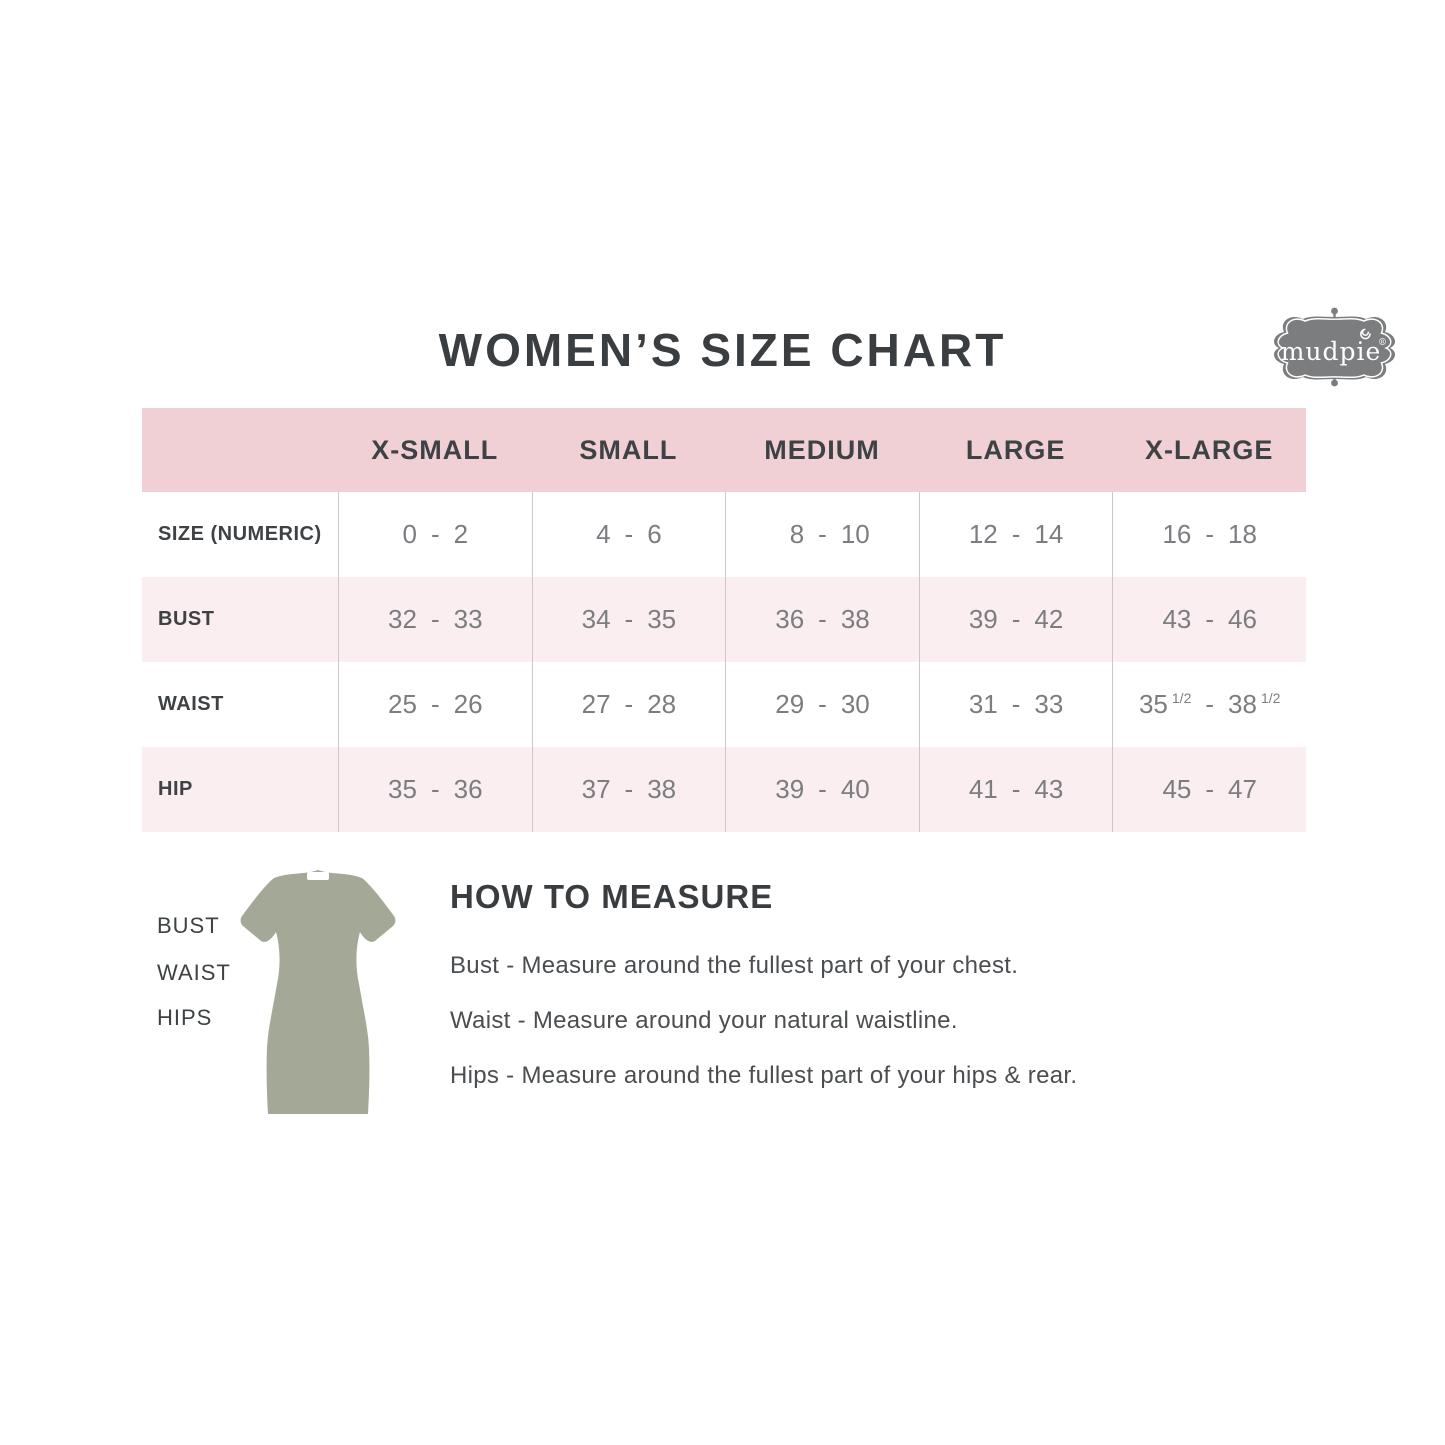  I want to click on table-cell: 39 - 42, so click(1015, 619).